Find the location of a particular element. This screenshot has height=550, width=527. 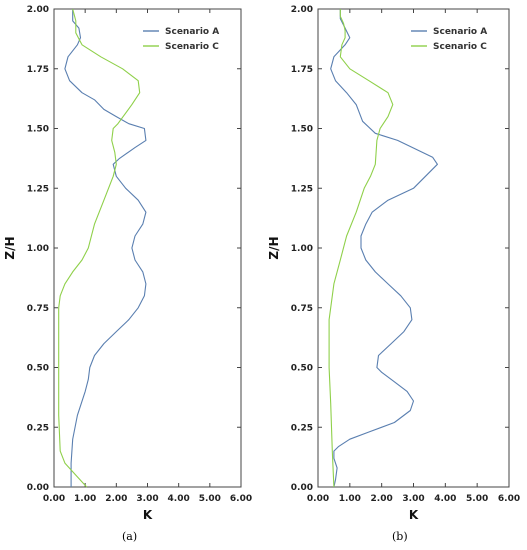

panel-label-a: (a) is located at coordinates (130, 536).